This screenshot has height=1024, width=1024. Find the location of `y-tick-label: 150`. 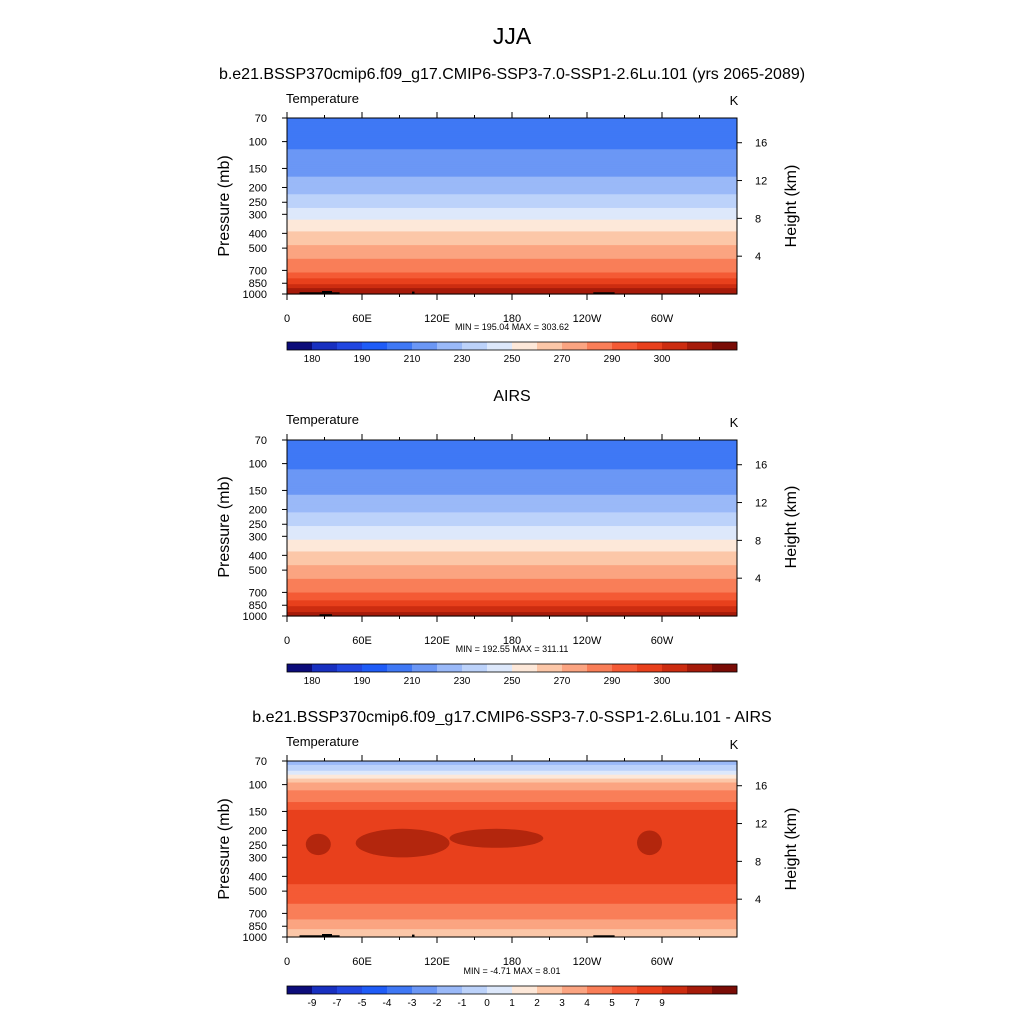

y-tick-label: 150 is located at coordinates (258, 812).